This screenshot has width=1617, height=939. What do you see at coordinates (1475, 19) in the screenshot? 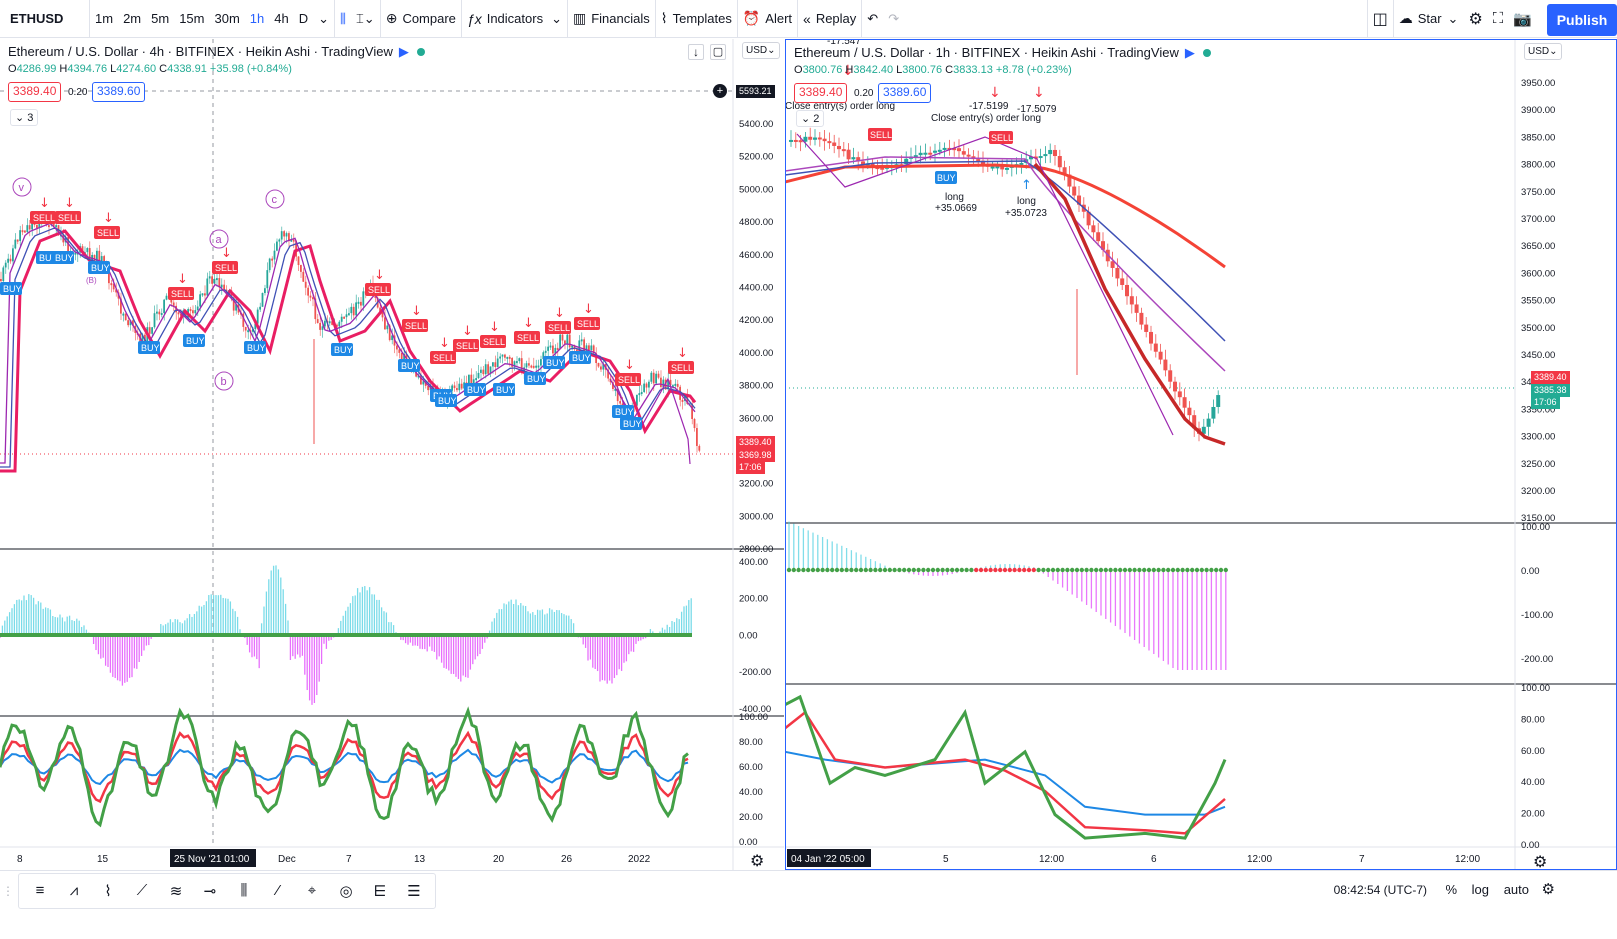
I see `settings-gear-icon: ⚙` at bounding box center [1475, 19].